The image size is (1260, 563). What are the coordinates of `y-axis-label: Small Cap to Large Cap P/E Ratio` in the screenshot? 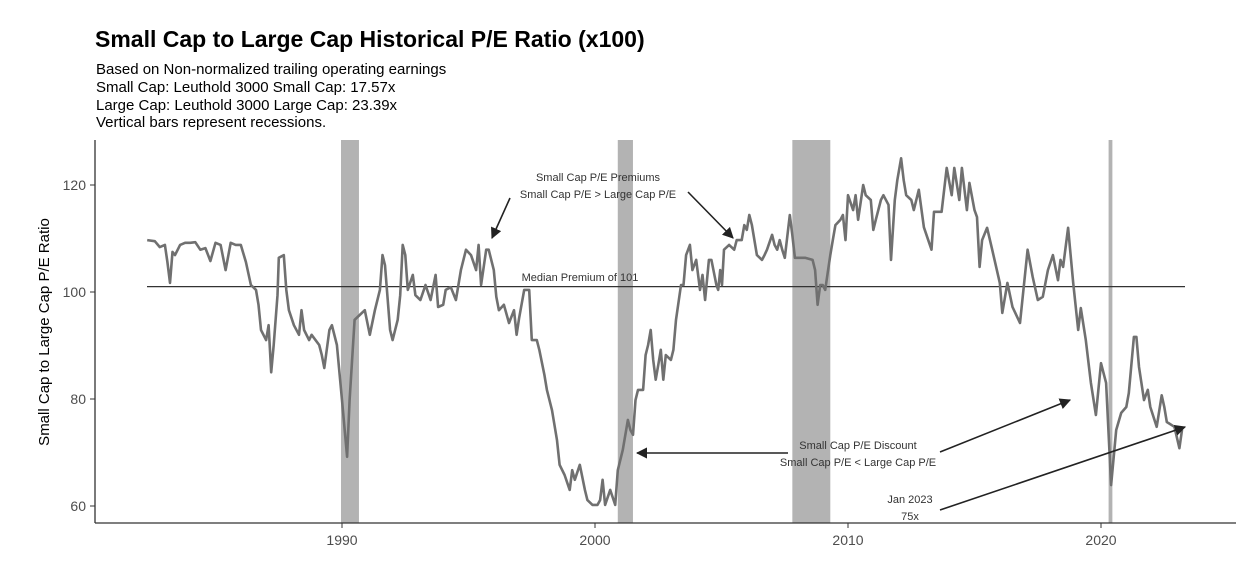 It's located at (44, 332).